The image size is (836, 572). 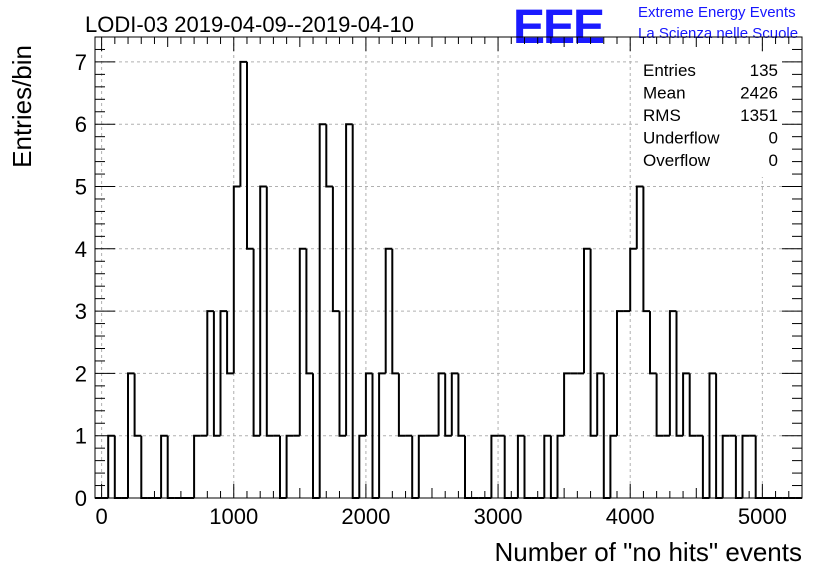 What do you see at coordinates (81, 373) in the screenshot?
I see `y-tick-label: 2` at bounding box center [81, 373].